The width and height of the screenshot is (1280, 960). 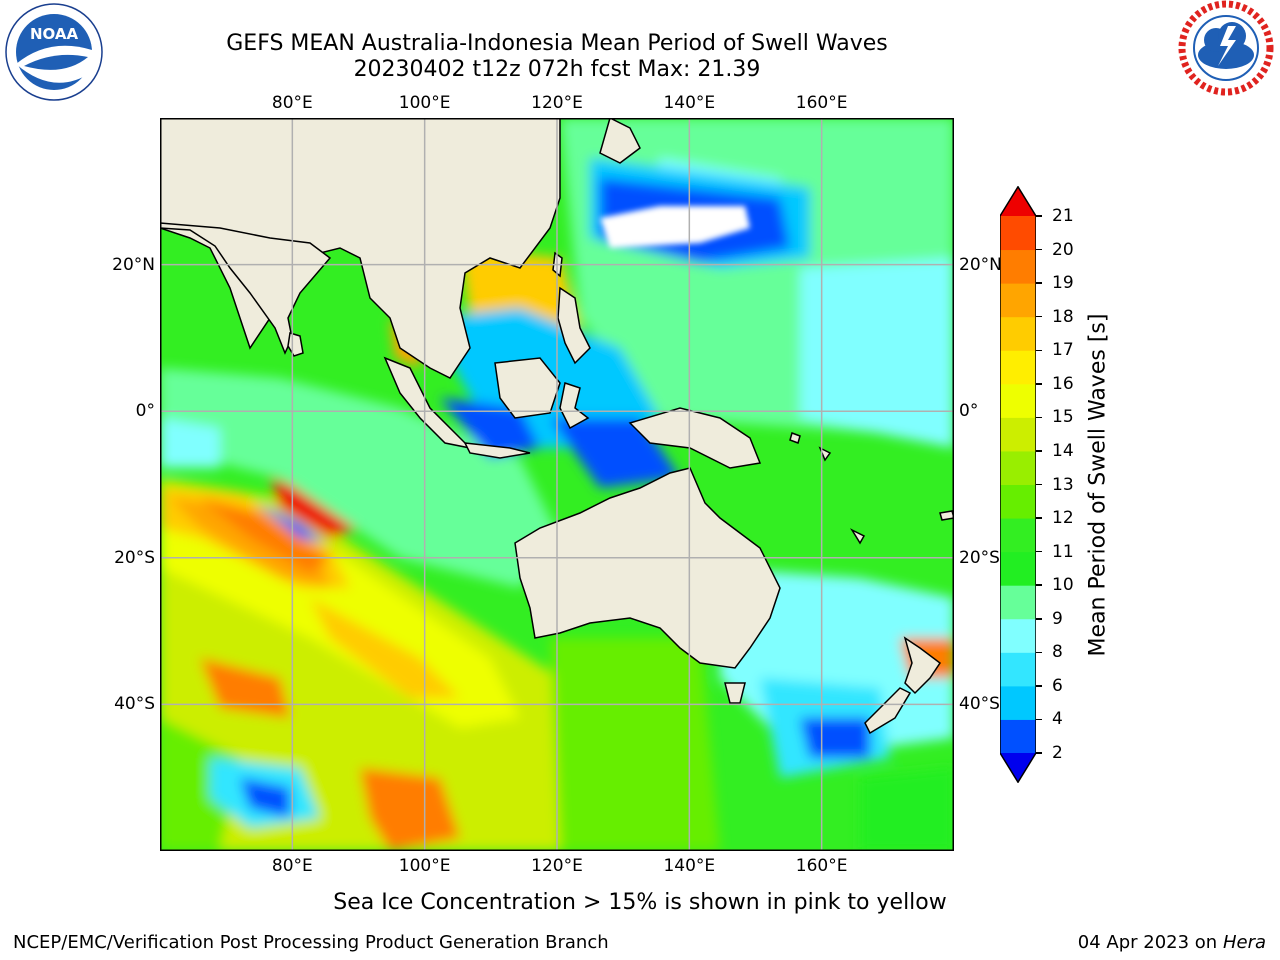 I want to click on lon-tick-bottom: 160°E, so click(x=821, y=866).